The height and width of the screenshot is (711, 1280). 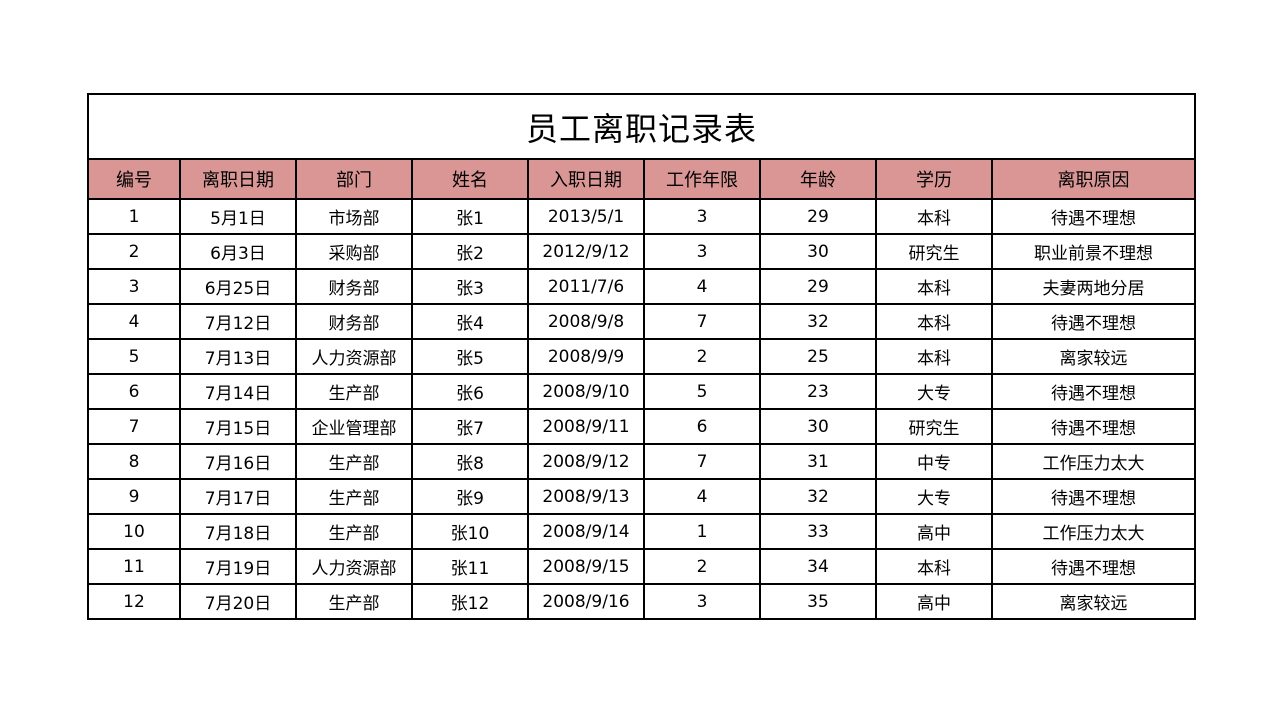 I want to click on table-row: 6 7月14日 生产部 张6 2008/9/10 5 23 大专 待遇不理想, so click(x=641, y=391).